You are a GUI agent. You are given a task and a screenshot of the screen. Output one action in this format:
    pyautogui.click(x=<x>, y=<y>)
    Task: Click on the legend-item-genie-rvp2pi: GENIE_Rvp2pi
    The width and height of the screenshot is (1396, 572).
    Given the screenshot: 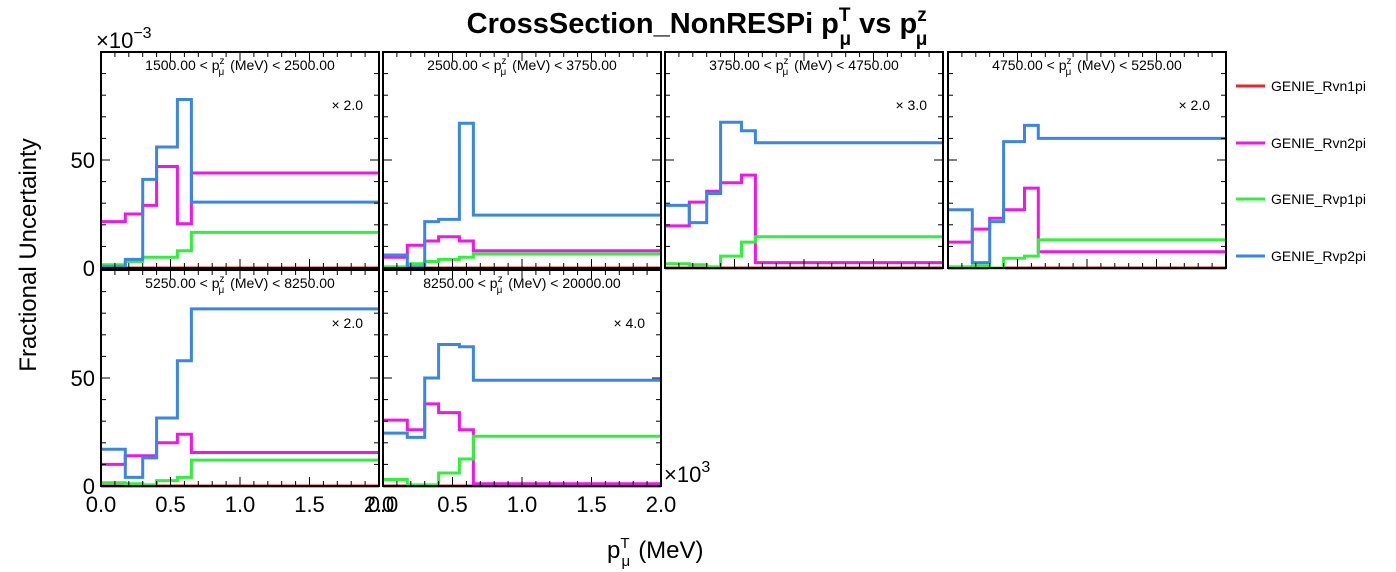 What is the action you would take?
    pyautogui.click(x=1301, y=256)
    